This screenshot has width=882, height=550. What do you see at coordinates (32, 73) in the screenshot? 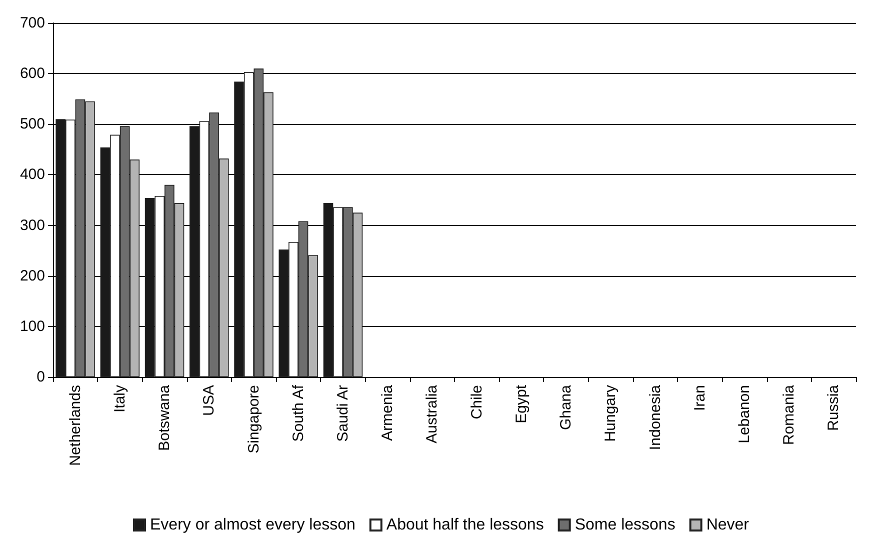
I see `y-tick-label: 600` at bounding box center [32, 73].